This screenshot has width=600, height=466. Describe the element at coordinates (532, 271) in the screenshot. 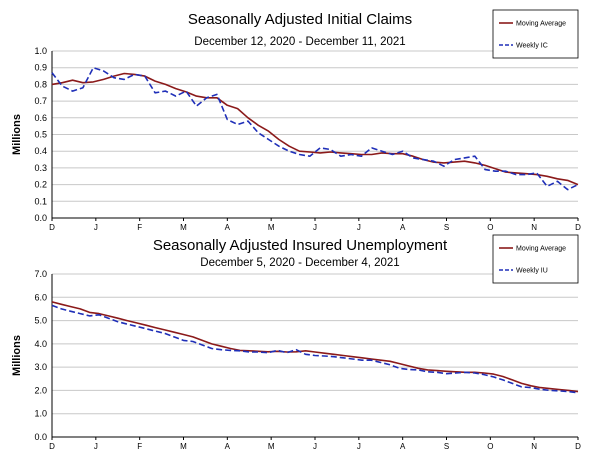

I see `legend-label: Weekly IU` at that location.